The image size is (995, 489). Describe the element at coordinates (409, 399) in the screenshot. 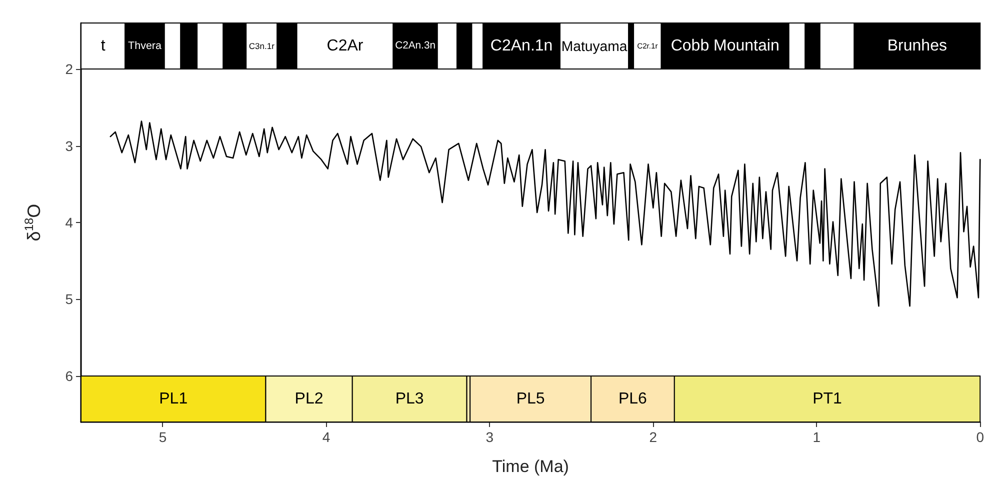

I see `band-label: PL3` at that location.